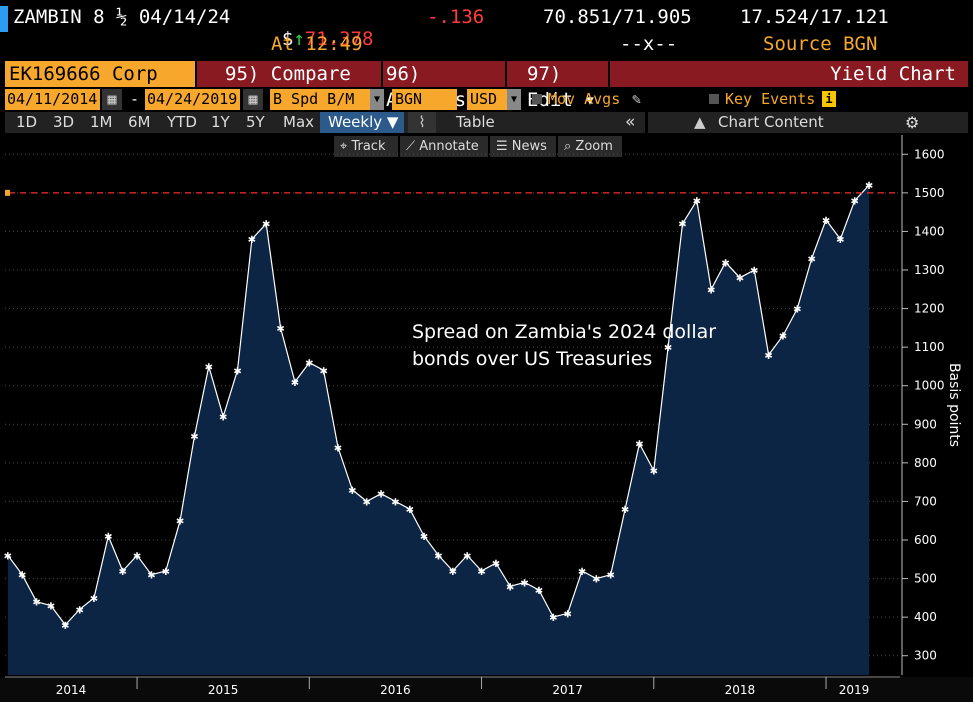  I want to click on reference-marker, so click(7, 192).